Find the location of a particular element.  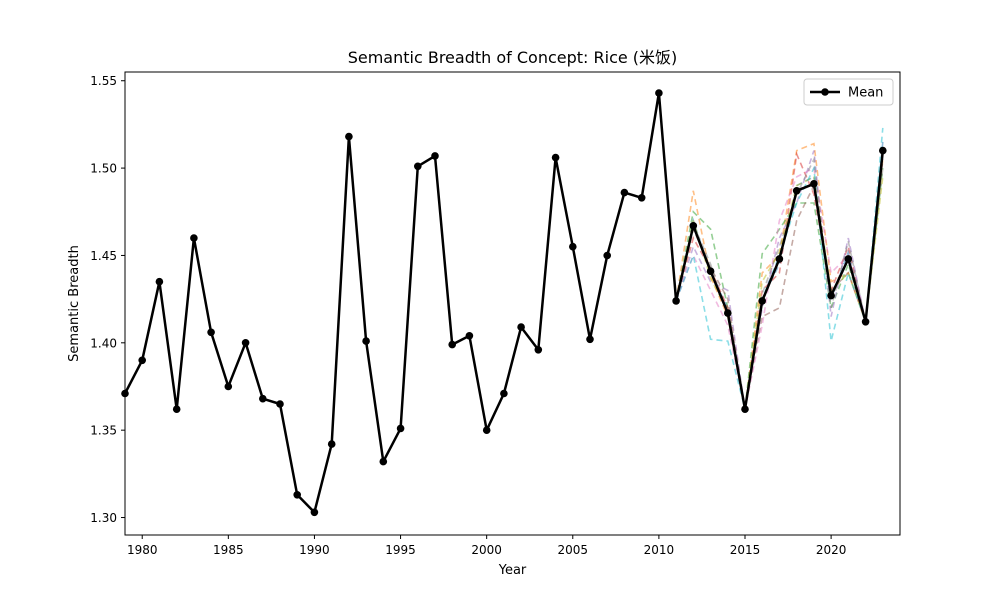

mean-point-2019 is located at coordinates (814, 184).